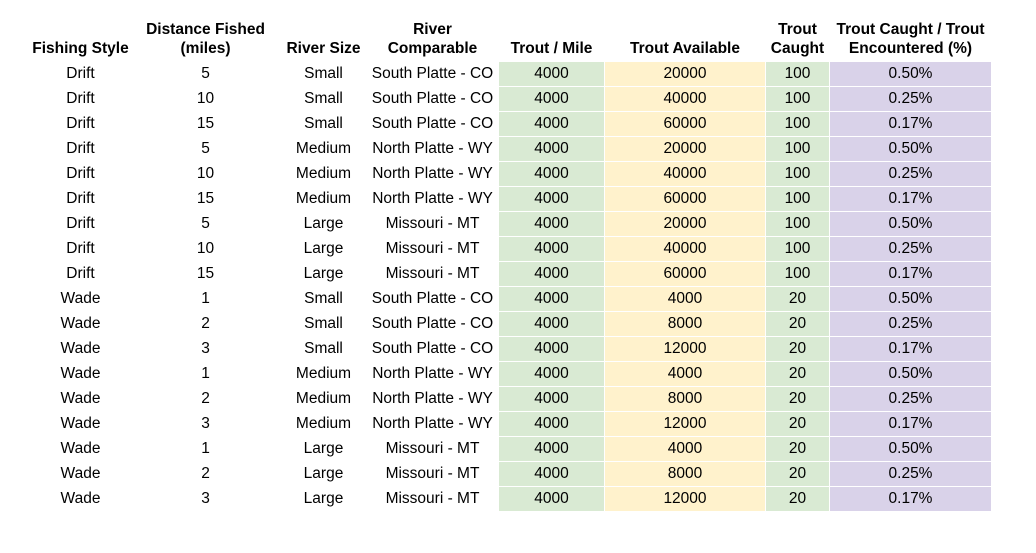  What do you see at coordinates (205, 449) in the screenshot?
I see `cell-distance-fished: 1` at bounding box center [205, 449].